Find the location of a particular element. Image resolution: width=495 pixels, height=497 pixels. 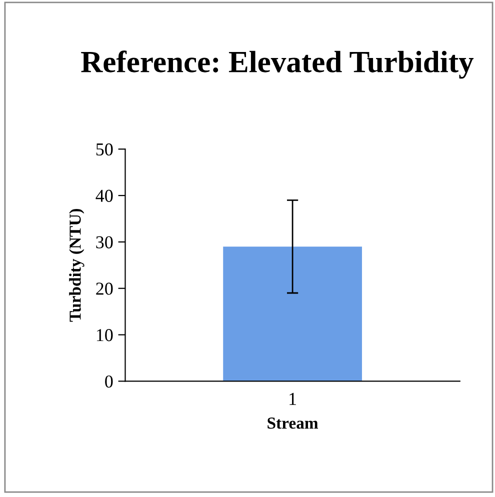

y-tick-label: 20 is located at coordinates (104, 288).